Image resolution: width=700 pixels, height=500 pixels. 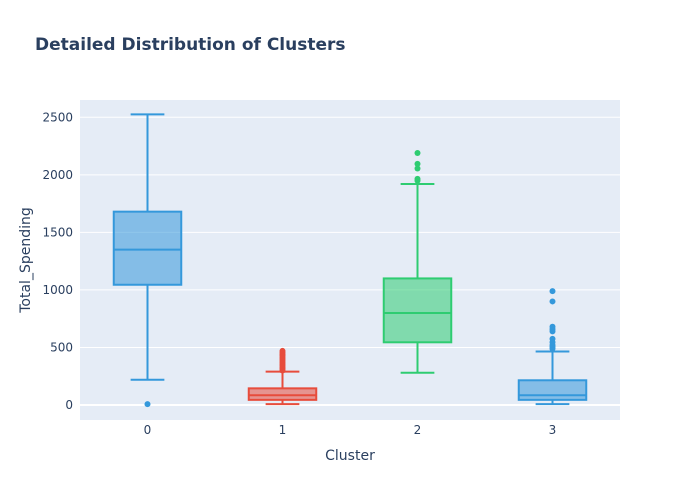 What do you see at coordinates (26, 260) in the screenshot?
I see `y-axis-label: Total_Spending` at bounding box center [26, 260].